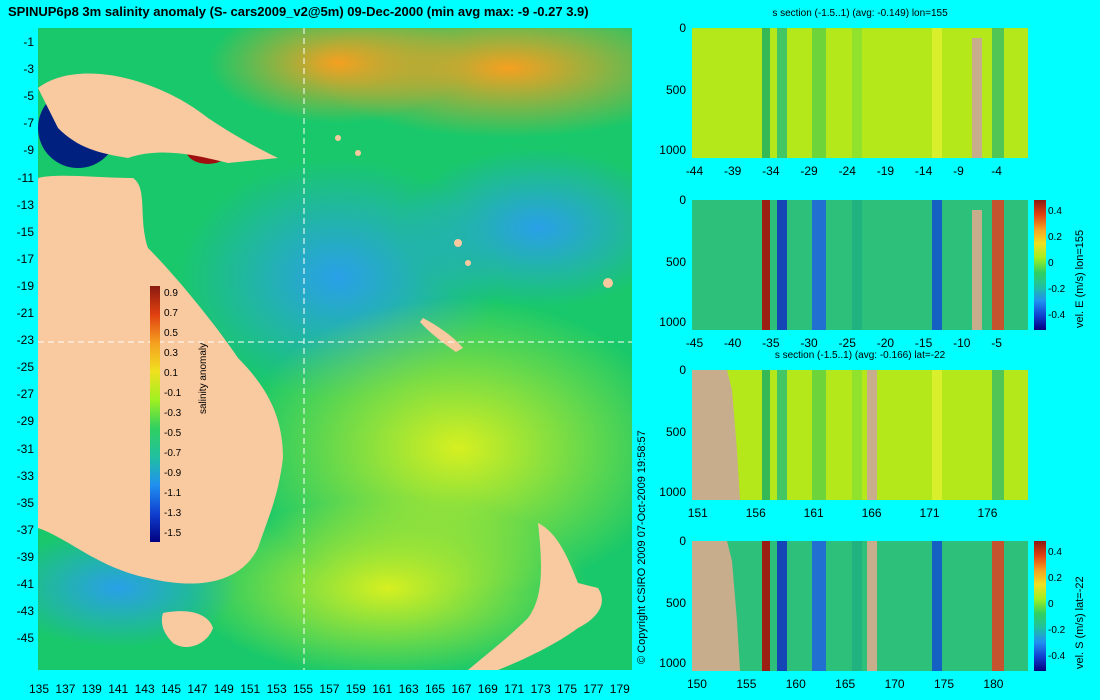 This screenshot has height=700, width=1100. What do you see at coordinates (25, 367) in the screenshot?
I see `lat-tick-label: -25` at bounding box center [25, 367].